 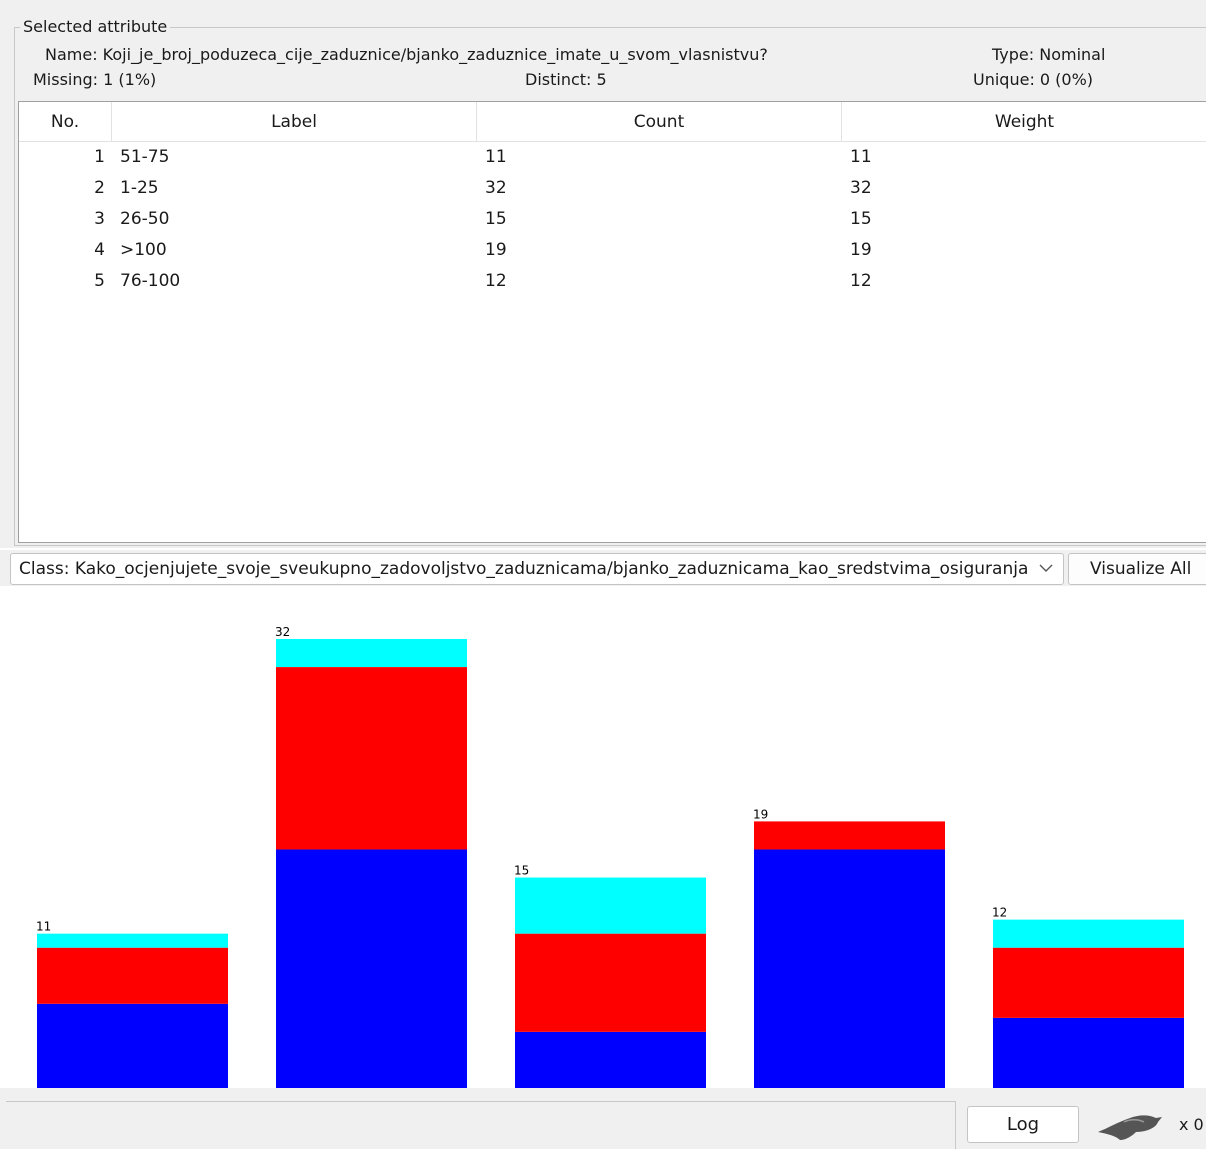 I want to click on row-number: 2, so click(x=99, y=188).